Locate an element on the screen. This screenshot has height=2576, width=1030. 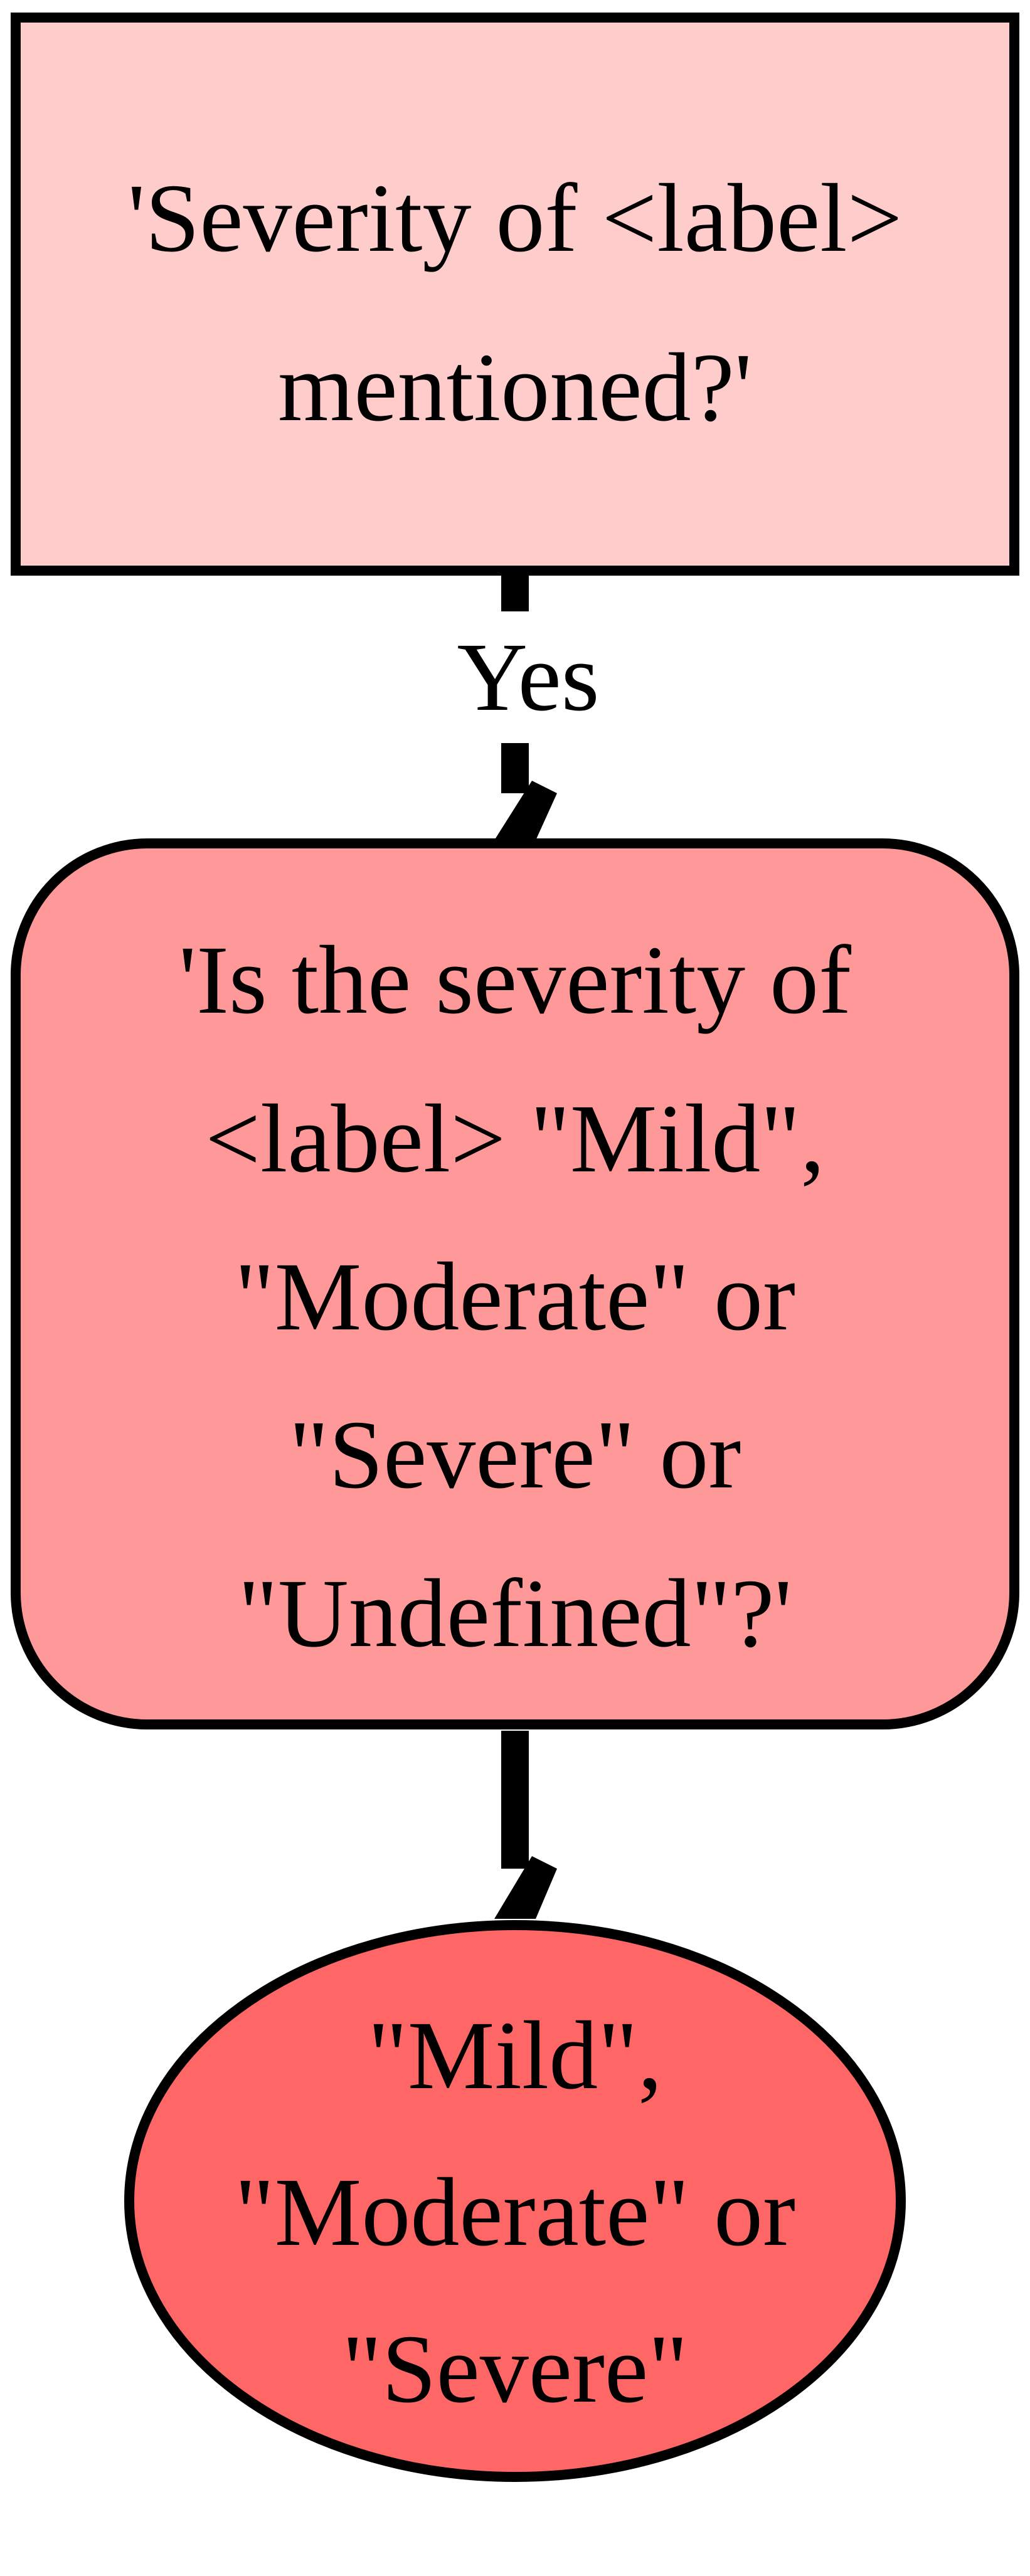
edge-label-yes: Yes is located at coordinates (528, 677).